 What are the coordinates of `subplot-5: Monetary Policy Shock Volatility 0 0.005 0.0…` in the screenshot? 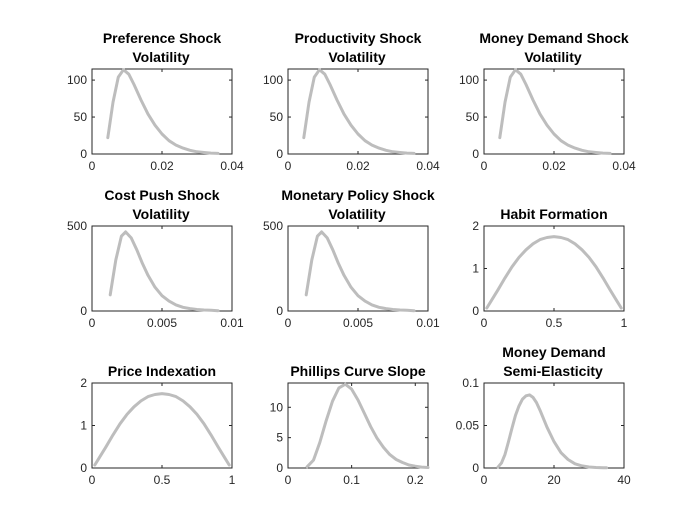 It's located at (351, 258).